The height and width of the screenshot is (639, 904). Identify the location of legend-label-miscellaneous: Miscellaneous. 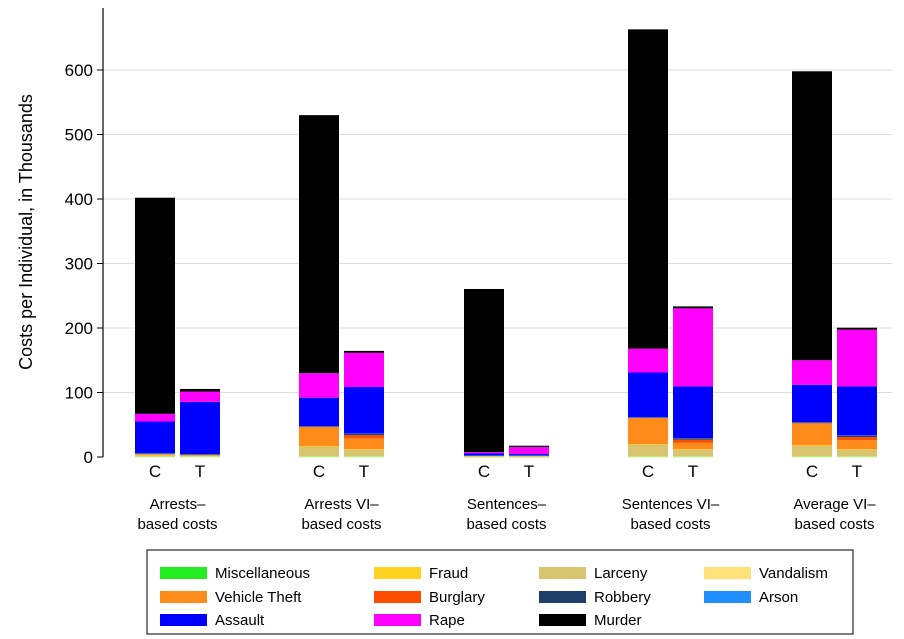
(262, 573).